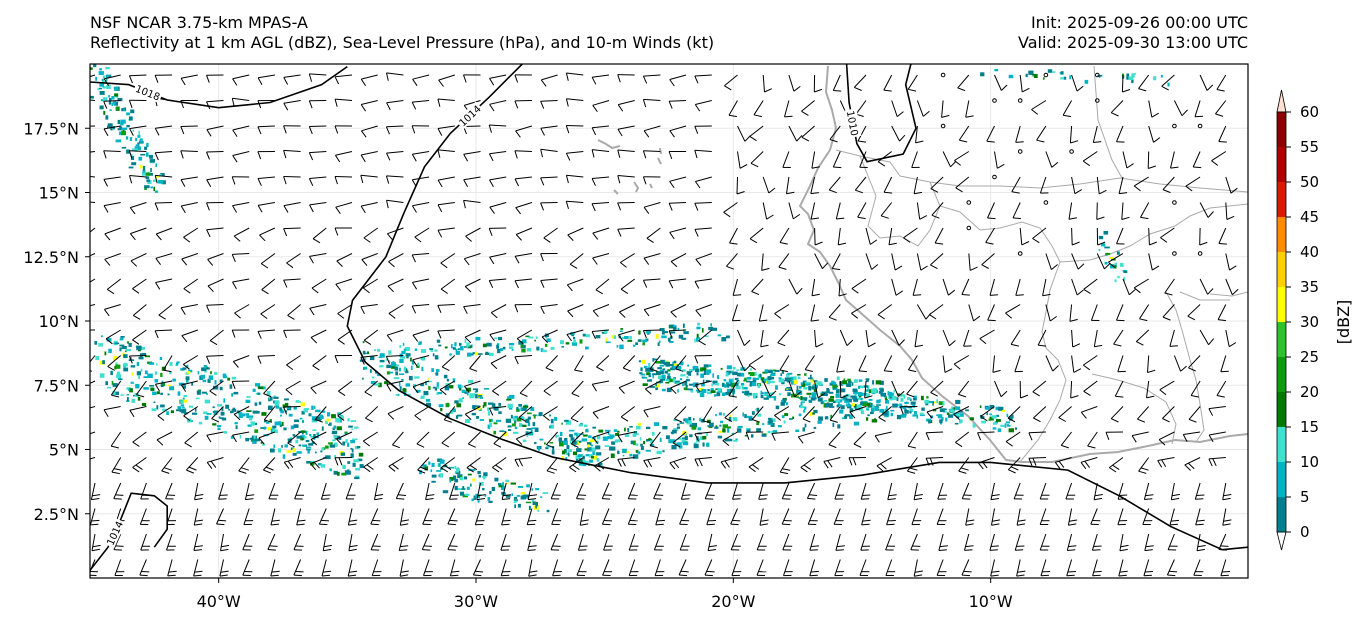  I want to click on model-name: NSF NCAR 3.75-km MPAS-A, so click(199, 22).